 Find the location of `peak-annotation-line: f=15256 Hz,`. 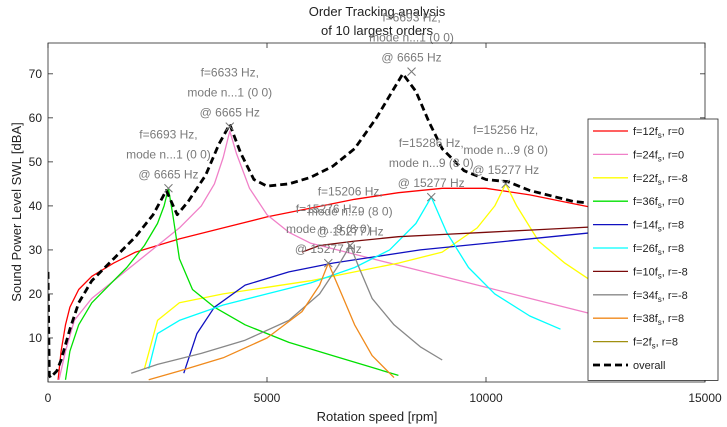

peak-annotation-line: f=15256 Hz, is located at coordinates (505, 130).